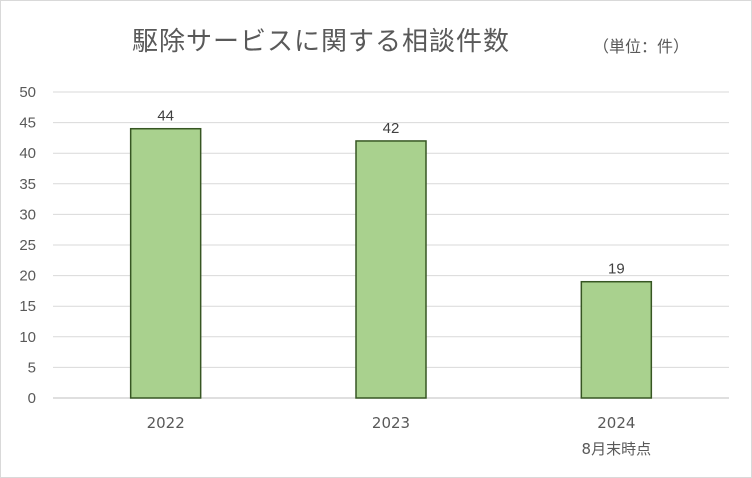 This screenshot has height=478, width=752. Describe the element at coordinates (391, 128) in the screenshot. I see `data-label: 42` at that location.